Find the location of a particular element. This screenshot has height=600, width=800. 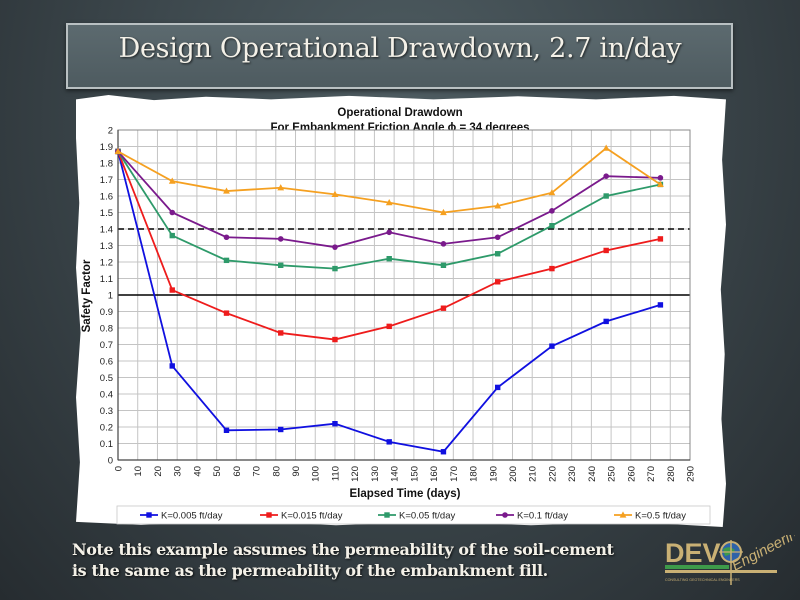

chart-title: Operational Drawdown is located at coordinates (399, 113).